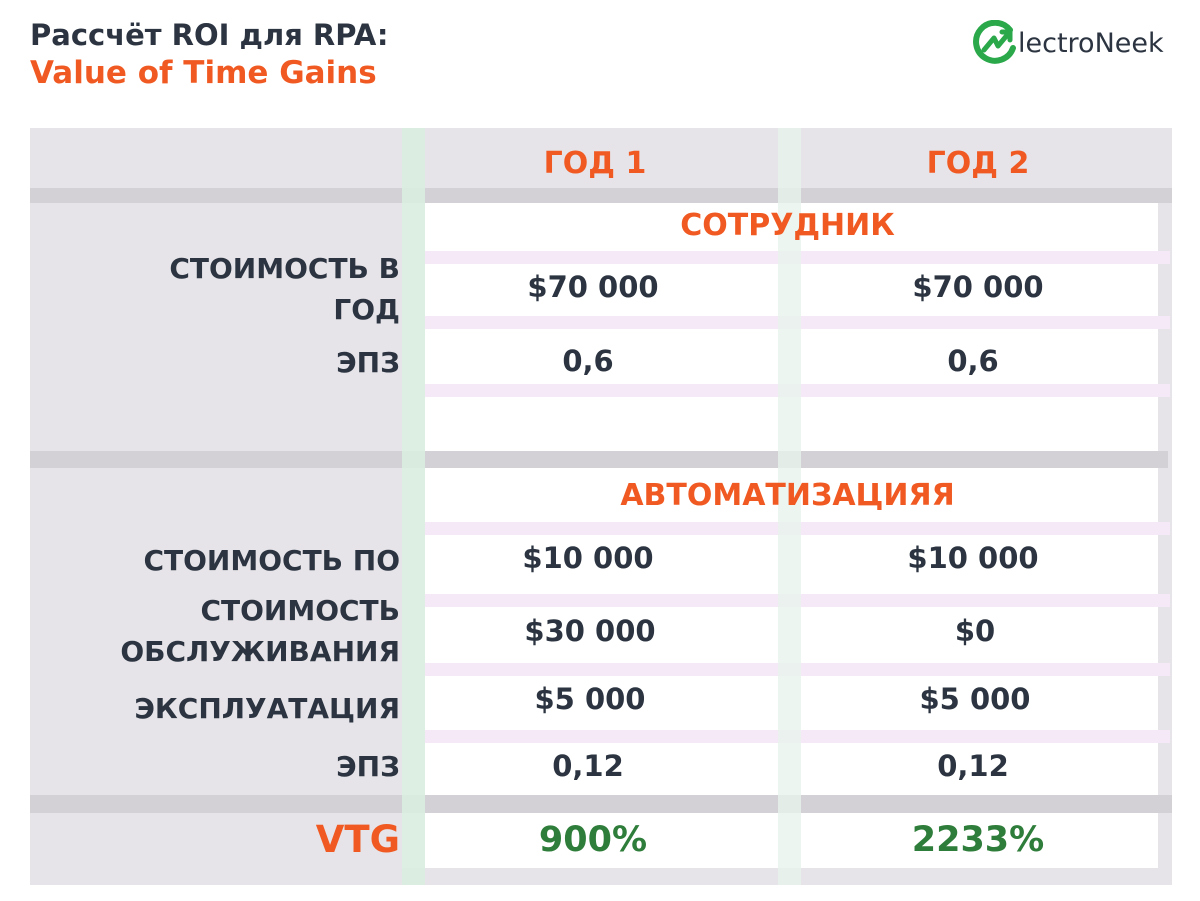  I want to click on page-subtitle: Value of Time Gains, so click(203, 73).